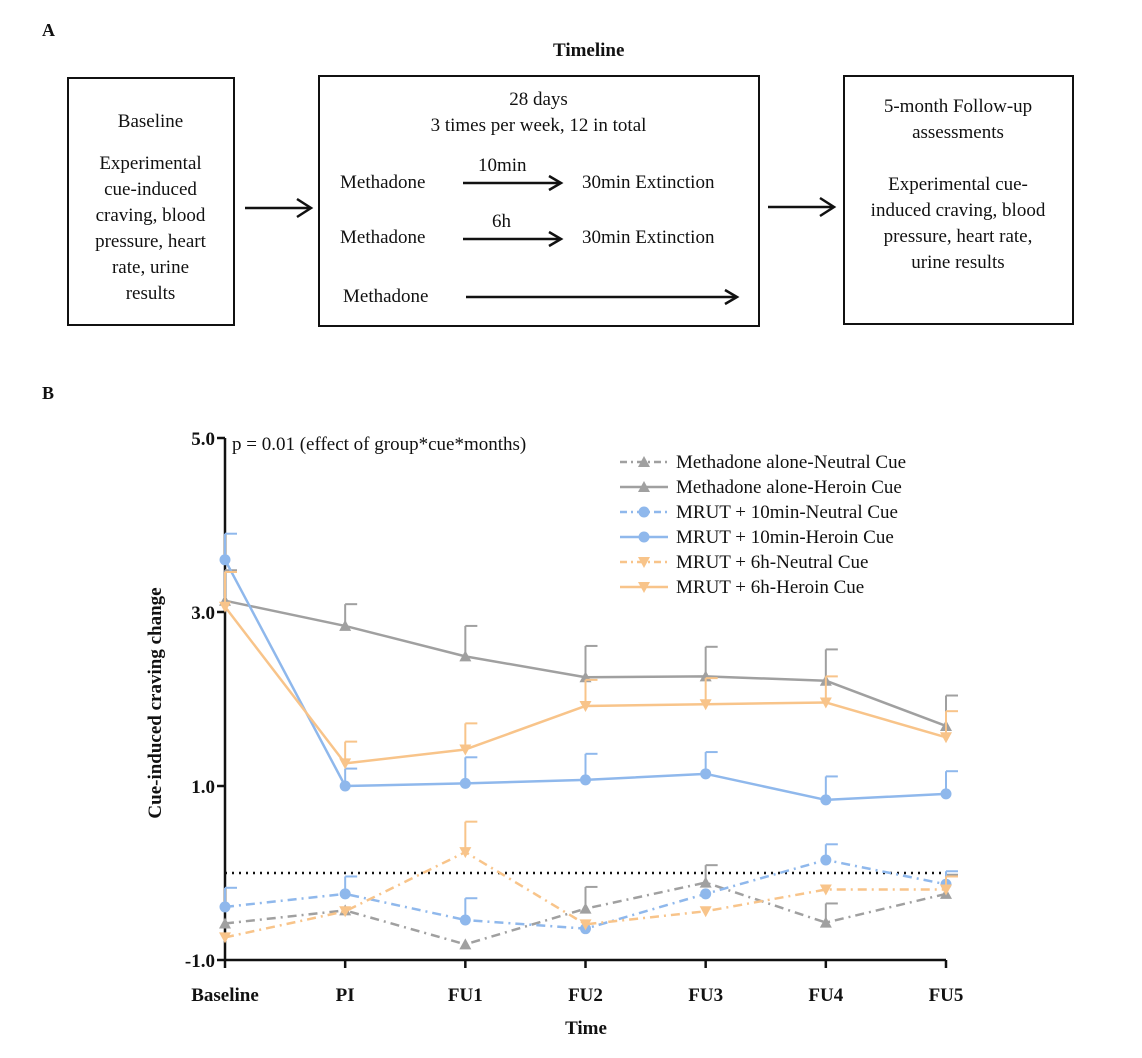 The image size is (1142, 1058). Describe the element at coordinates (958, 120) in the screenshot. I see `followup-title: 5-month Follow-up assessments` at that location.